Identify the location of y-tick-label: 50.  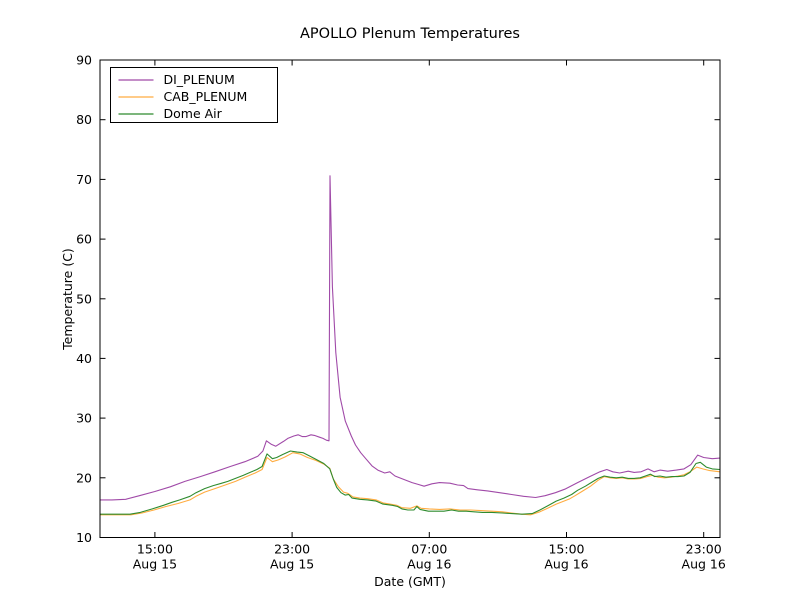
(84, 298).